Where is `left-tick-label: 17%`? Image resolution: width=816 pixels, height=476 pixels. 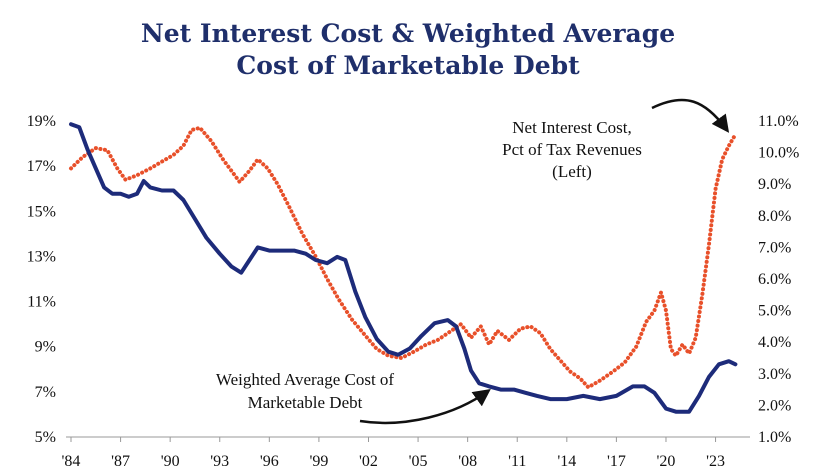
left-tick-label: 17% is located at coordinates (41, 166).